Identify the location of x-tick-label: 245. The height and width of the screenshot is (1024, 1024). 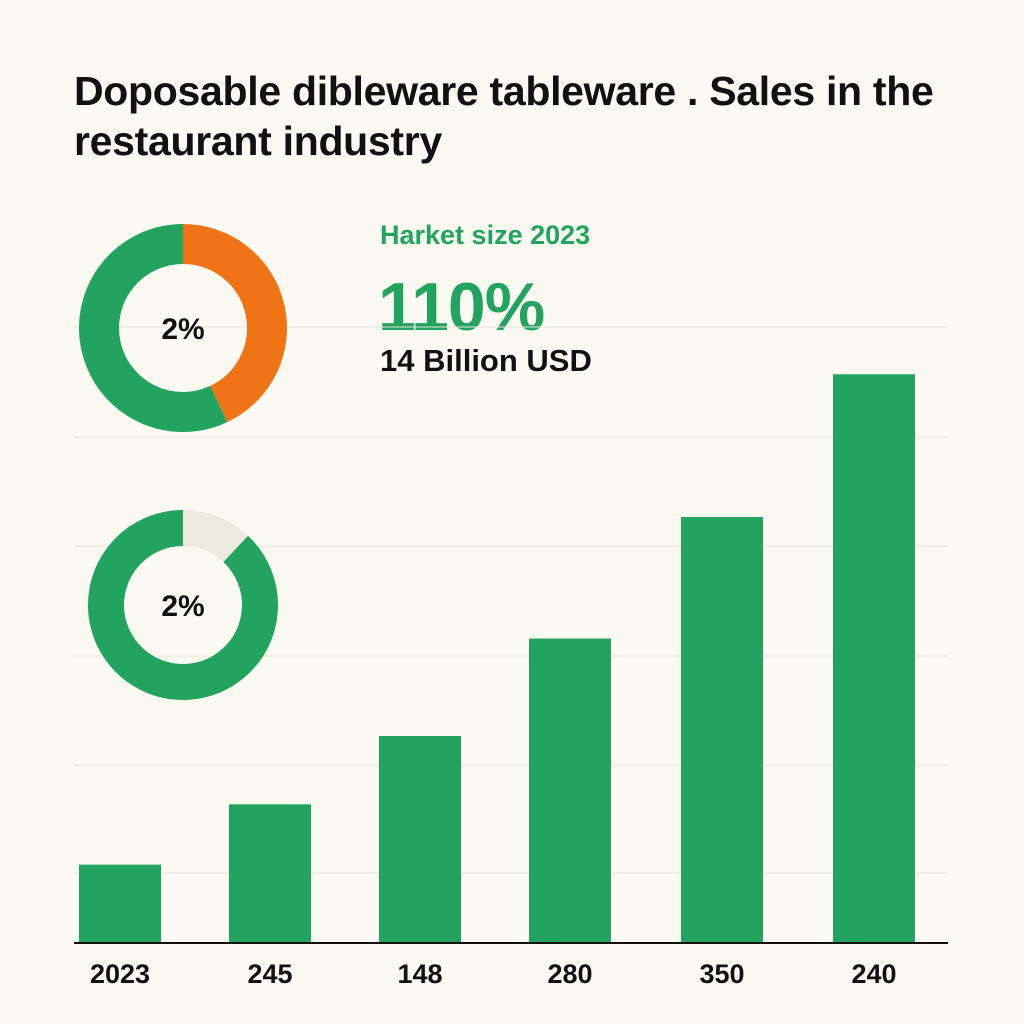
(269, 974).